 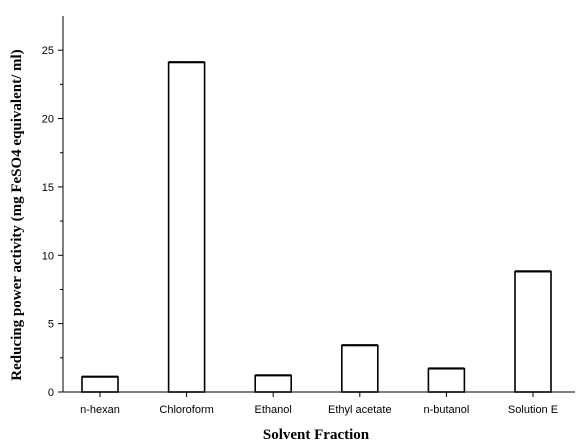 What do you see at coordinates (360, 410) in the screenshot?
I see `x-tick-label: Ethyl acetate` at bounding box center [360, 410].